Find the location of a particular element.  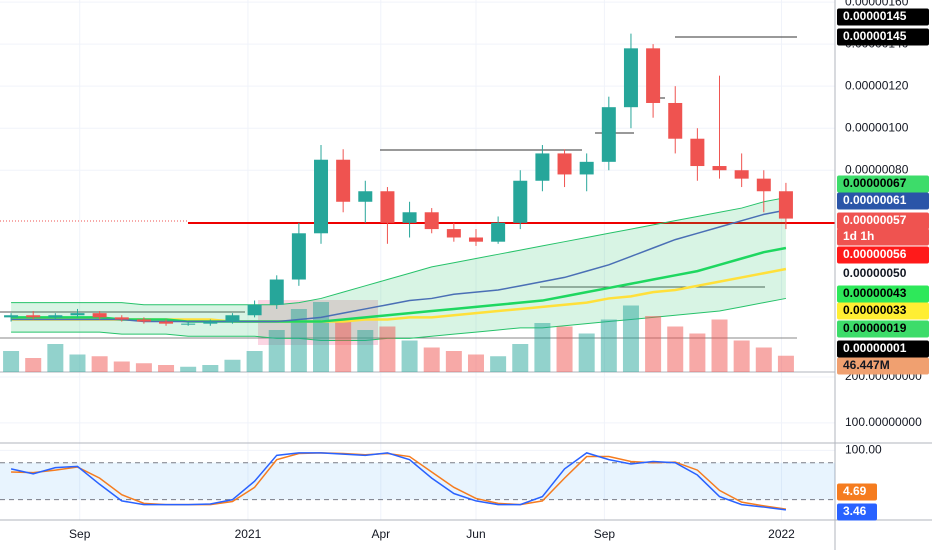

x-tick-label: 2022 is located at coordinates (781, 534).